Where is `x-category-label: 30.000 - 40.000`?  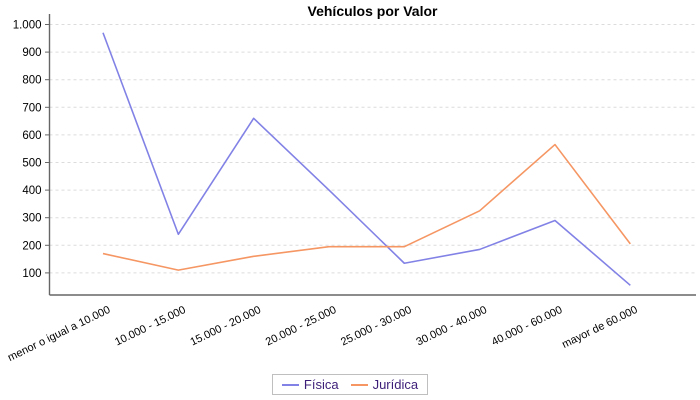
x-category-label: 30.000 - 40.000 is located at coordinates (451, 326).